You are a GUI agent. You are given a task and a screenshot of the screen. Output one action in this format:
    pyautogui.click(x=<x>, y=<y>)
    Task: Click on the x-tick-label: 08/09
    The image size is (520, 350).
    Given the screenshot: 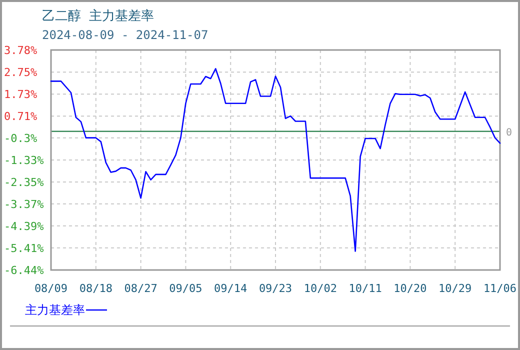 What is the action you would take?
    pyautogui.click(x=51, y=288)
    